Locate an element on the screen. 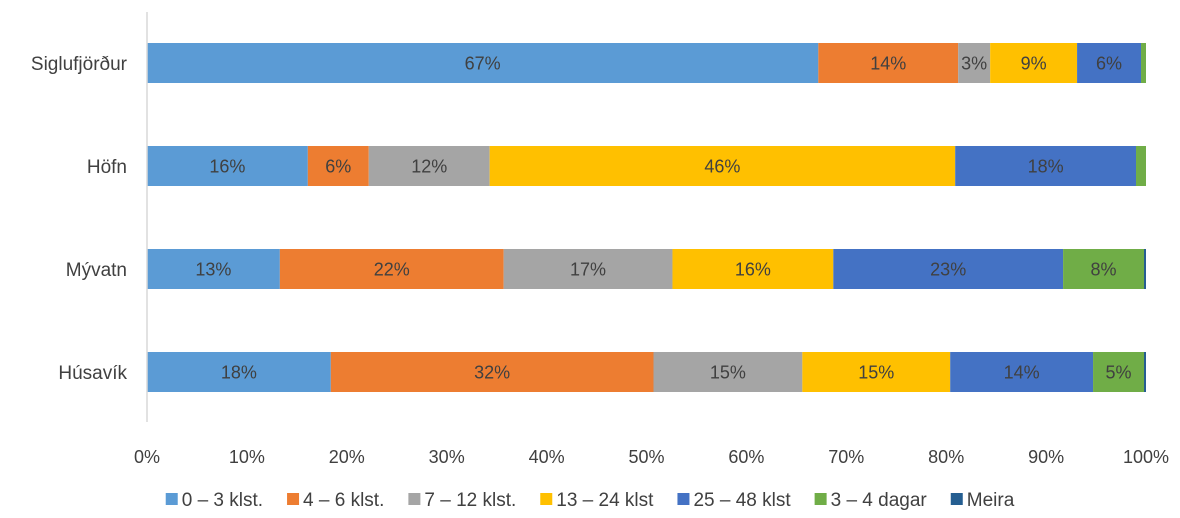 The width and height of the screenshot is (1180, 518). bar-myvatn-25-48-klst is located at coordinates (948, 269).